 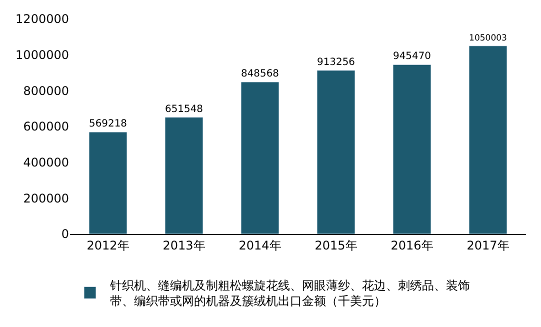 I want to click on y-tick-label: 1000000, so click(x=42, y=55).